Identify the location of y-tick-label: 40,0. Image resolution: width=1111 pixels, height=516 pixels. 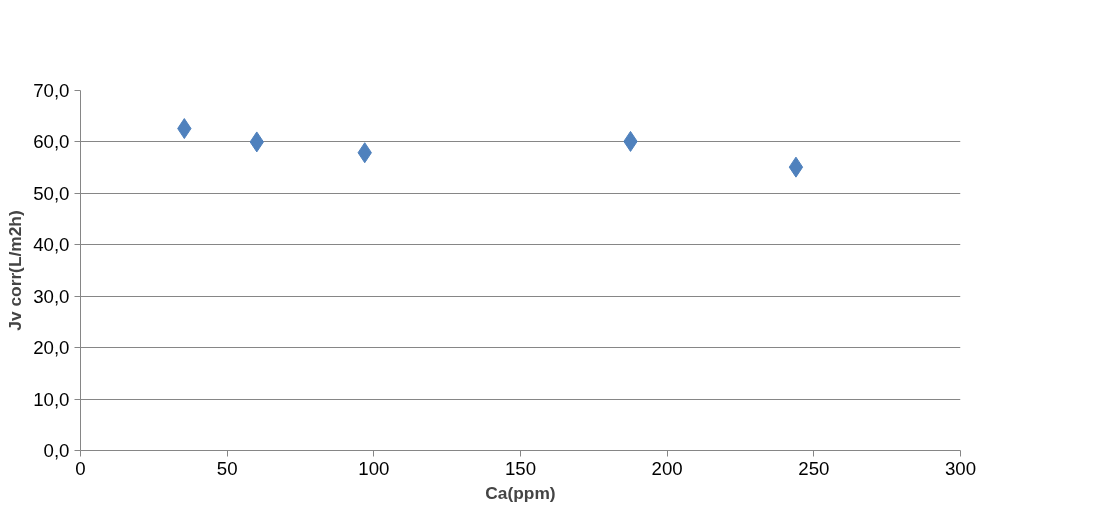
(51, 245).